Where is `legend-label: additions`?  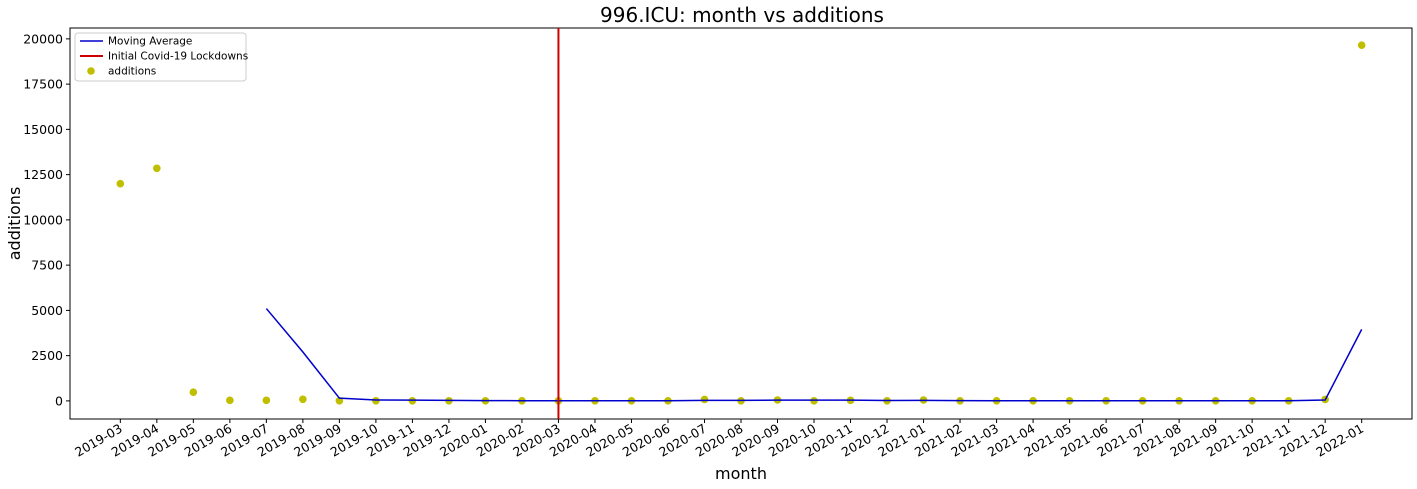 legend-label: additions is located at coordinates (132, 72).